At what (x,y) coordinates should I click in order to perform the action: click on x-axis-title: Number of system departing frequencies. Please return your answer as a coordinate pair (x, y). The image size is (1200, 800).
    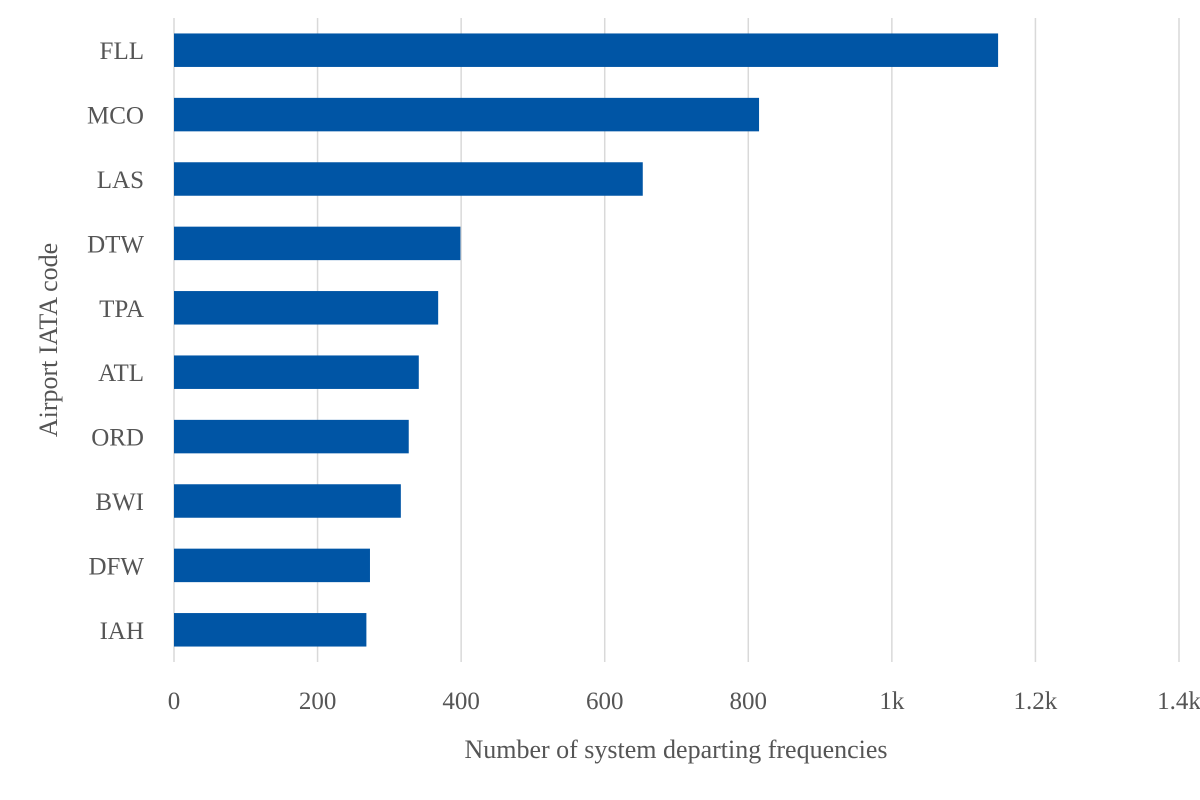
    Looking at the image, I should click on (675, 749).